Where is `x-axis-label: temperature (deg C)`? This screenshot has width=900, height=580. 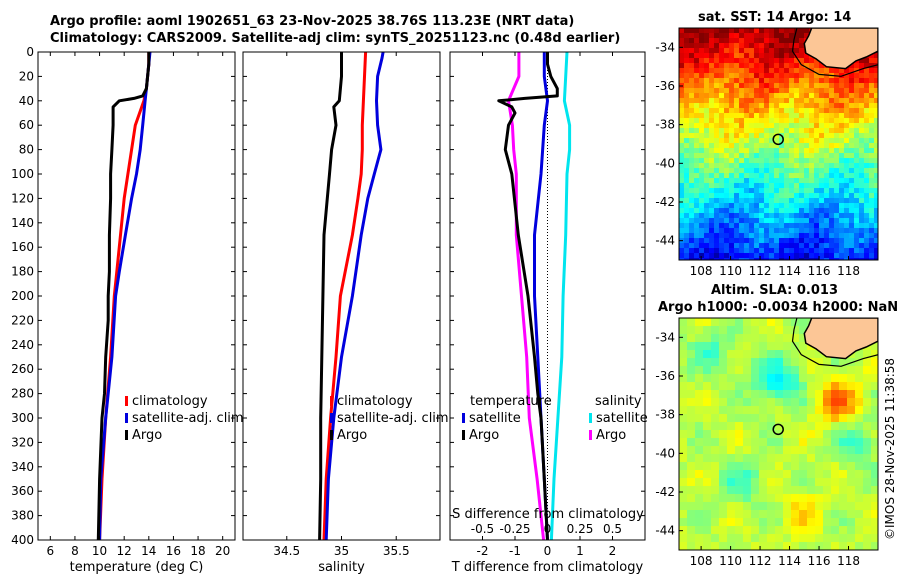
x-axis-label: temperature (deg C) is located at coordinates (137, 567).